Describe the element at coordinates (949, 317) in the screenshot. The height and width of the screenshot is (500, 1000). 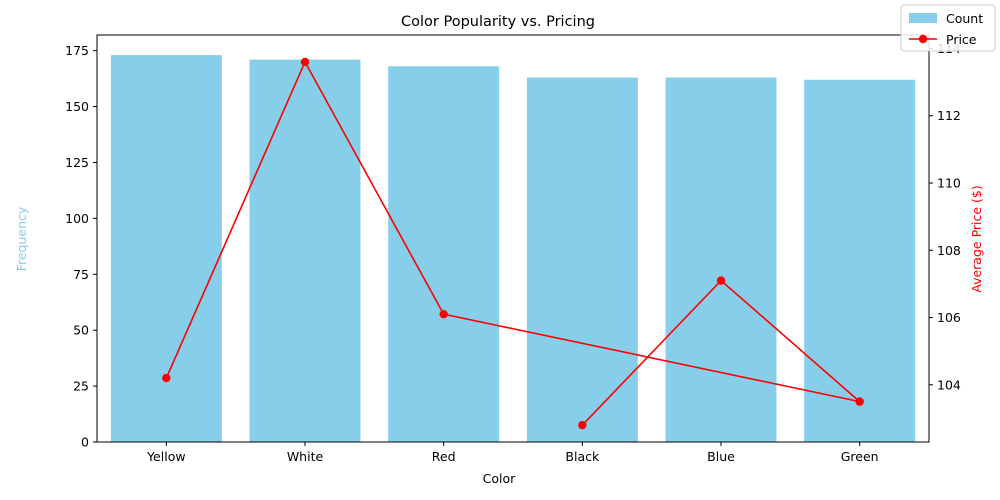
I see `y2-tick-label: 106` at that location.